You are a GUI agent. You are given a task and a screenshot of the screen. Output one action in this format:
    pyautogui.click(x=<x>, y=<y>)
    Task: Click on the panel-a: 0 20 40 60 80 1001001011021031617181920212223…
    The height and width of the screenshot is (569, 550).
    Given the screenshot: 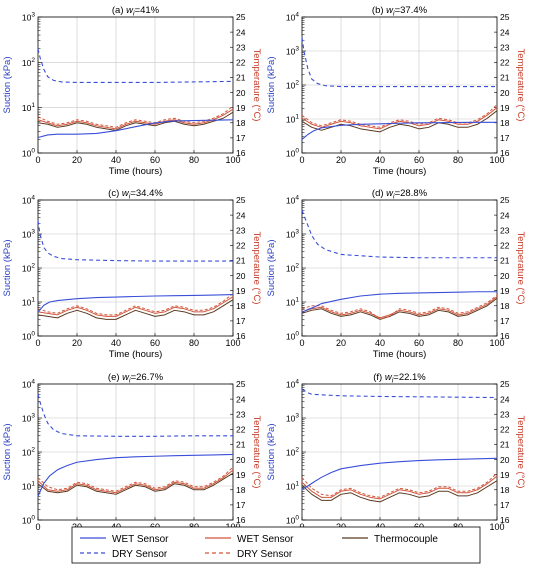 What is the action you would take?
    pyautogui.click(x=132, y=91)
    